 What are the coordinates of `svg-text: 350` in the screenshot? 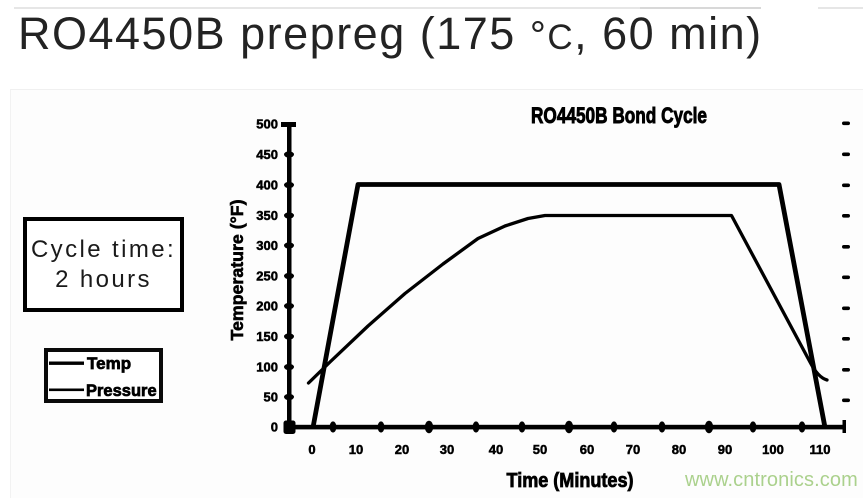 It's located at (267, 215).